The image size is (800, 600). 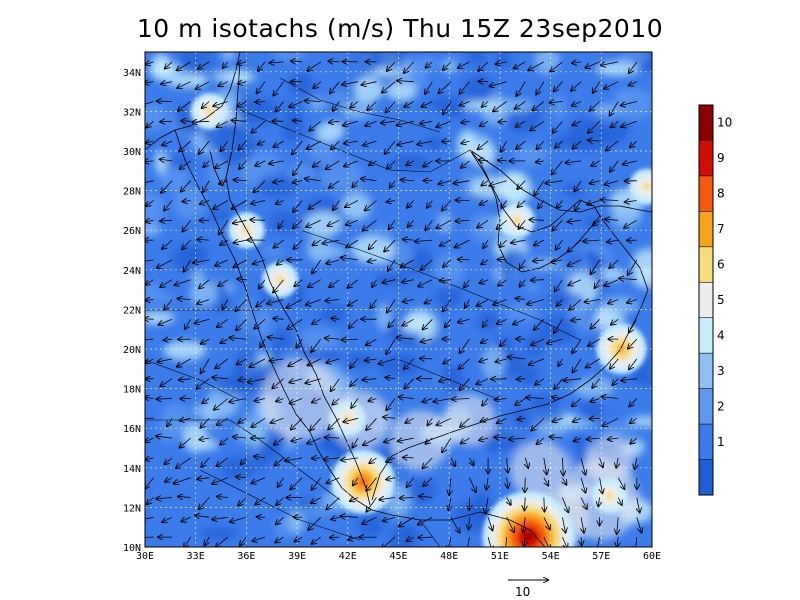 What do you see at coordinates (145, 556) in the screenshot?
I see `x-tick-label: 30E` at bounding box center [145, 556].